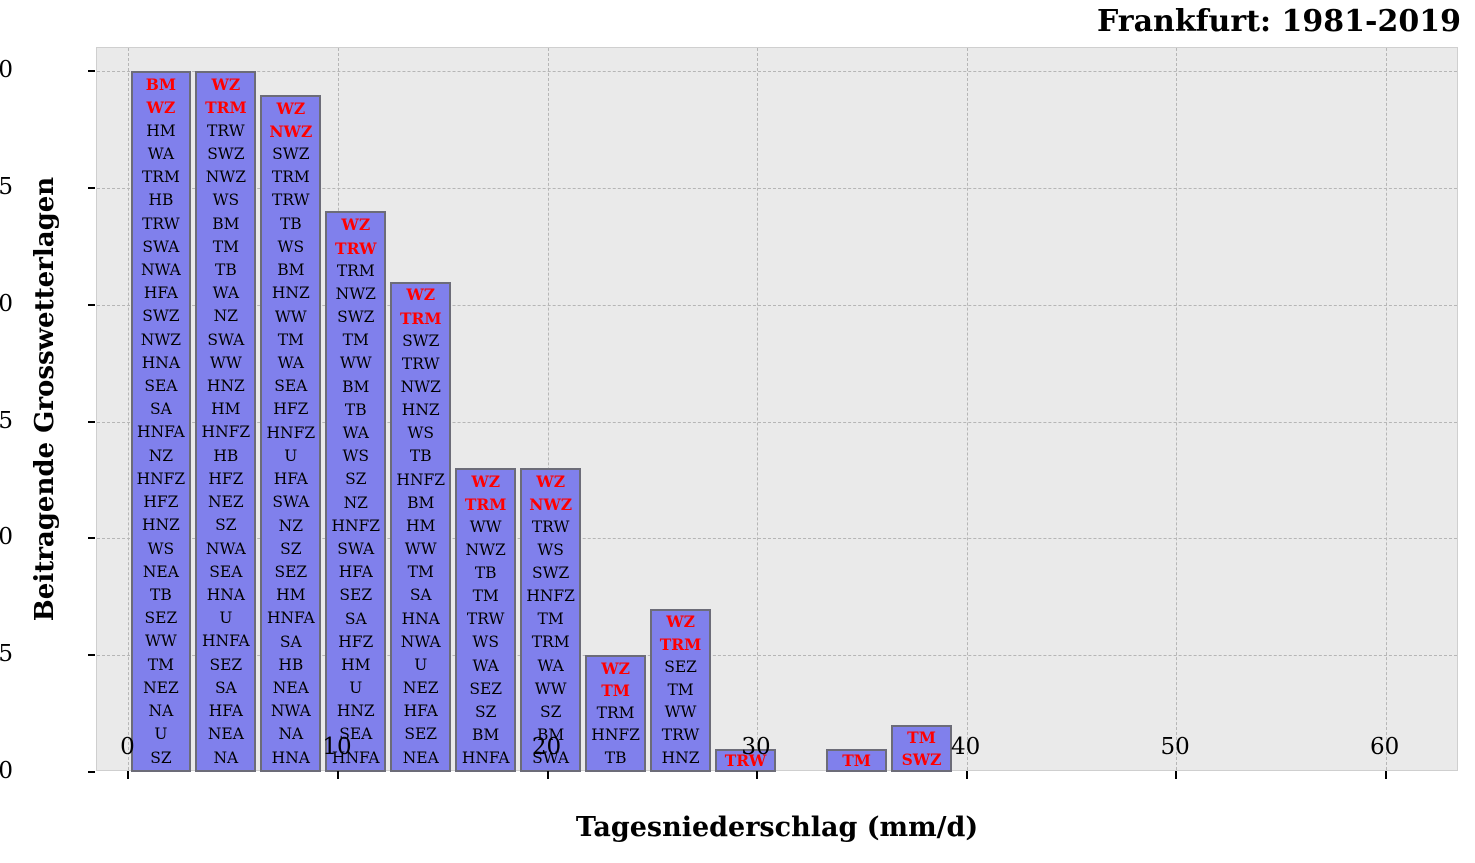 This screenshot has height=863, width=1475. Describe the element at coordinates (6, 303) in the screenshot. I see `y-tick-label: 20` at that location.